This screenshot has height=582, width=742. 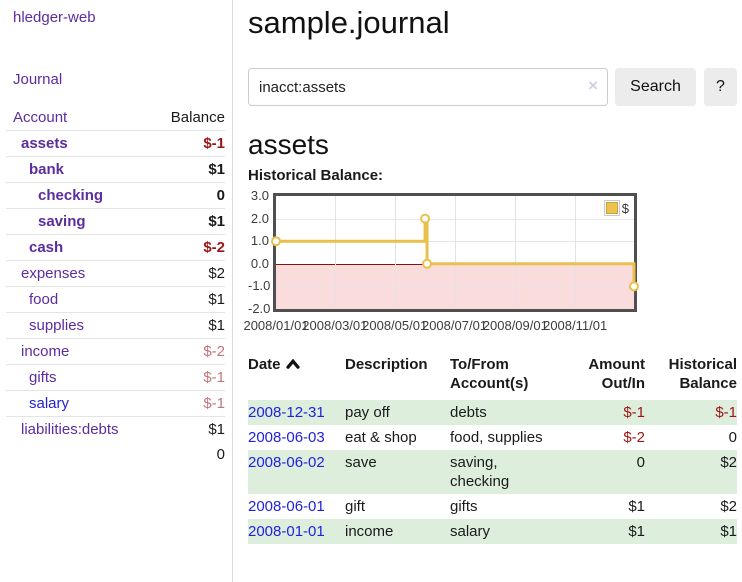 I want to click on sidebar-account-row: checking 0, so click(x=115, y=195).